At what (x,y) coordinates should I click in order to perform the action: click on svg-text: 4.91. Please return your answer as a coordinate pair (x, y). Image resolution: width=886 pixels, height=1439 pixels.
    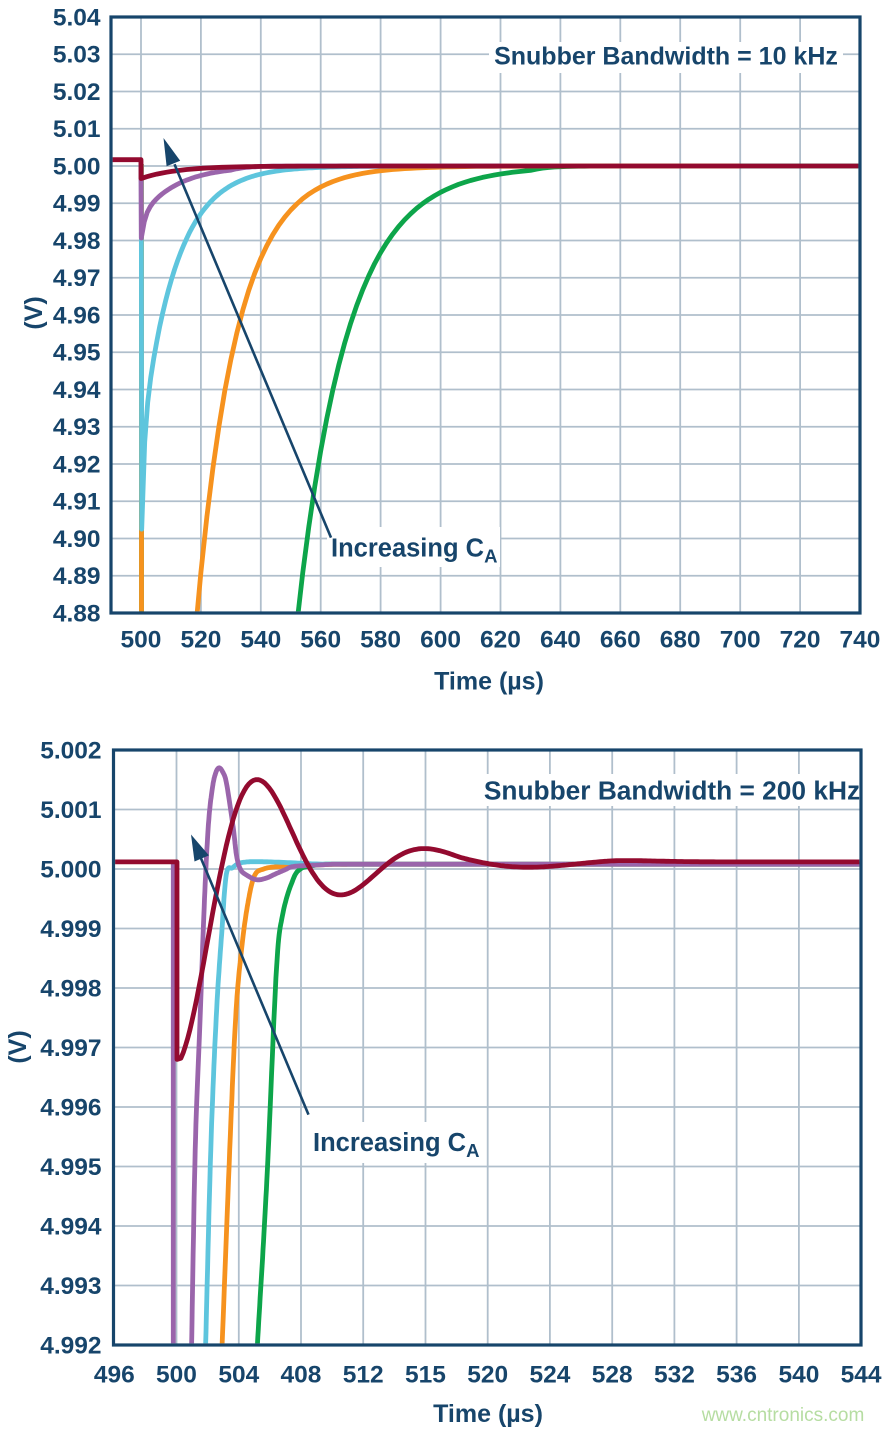
    Looking at the image, I should click on (77, 502).